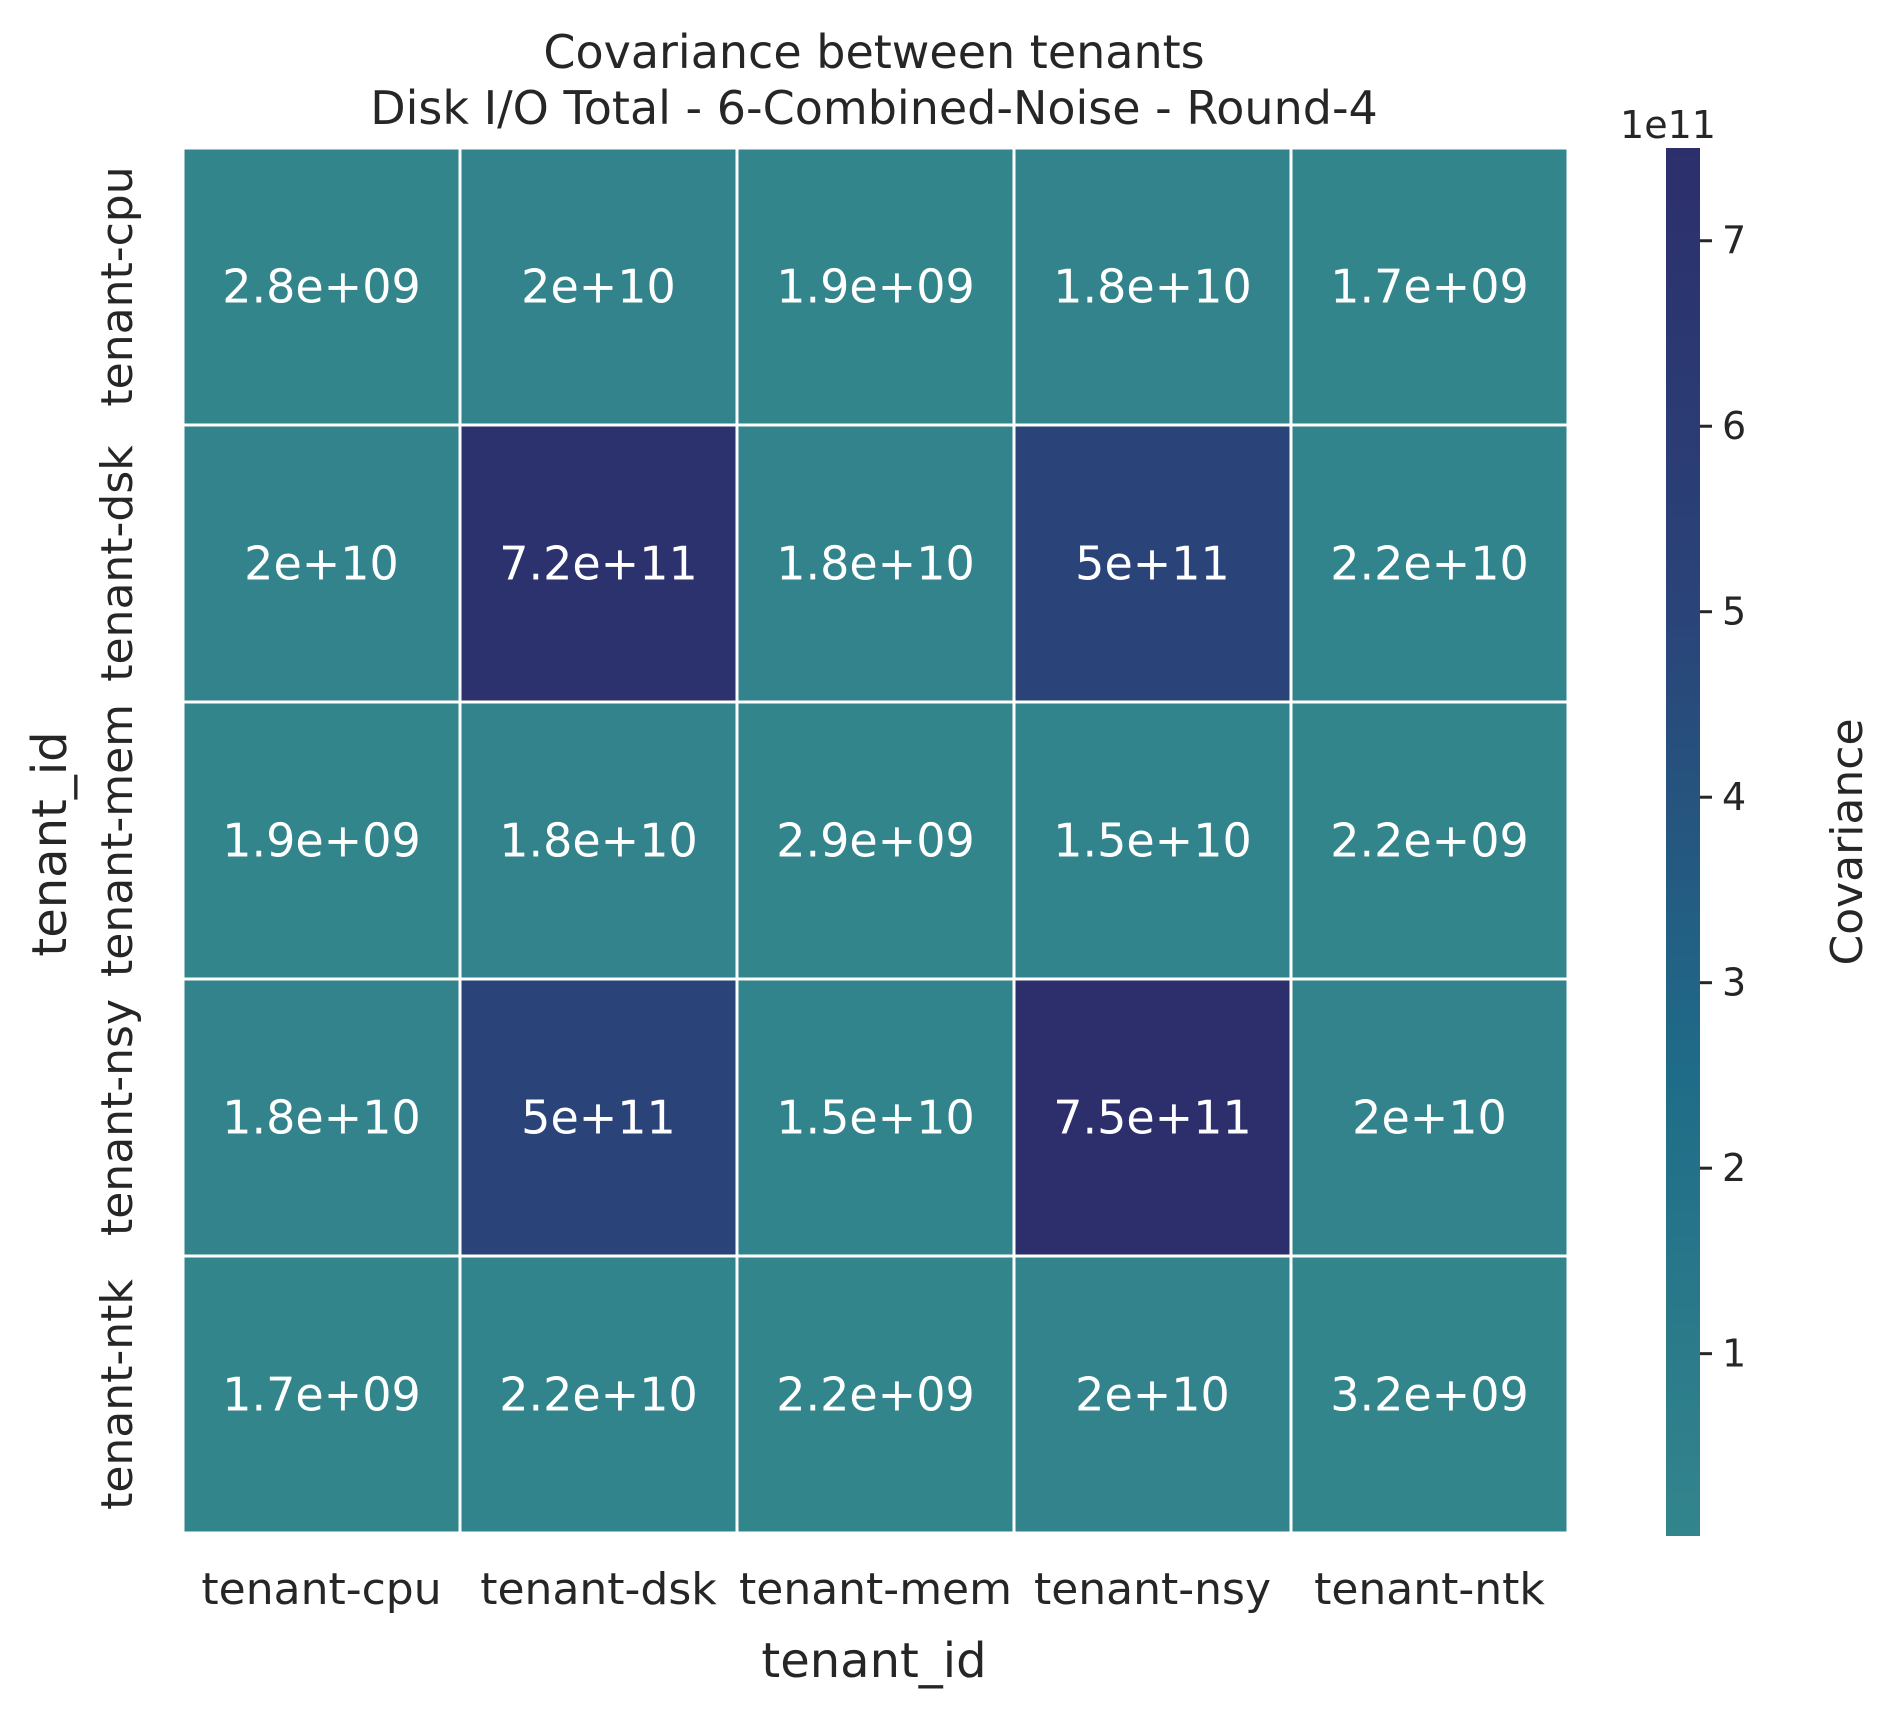  I want to click on cell-value-label: 2.9e+09, so click(875, 841).